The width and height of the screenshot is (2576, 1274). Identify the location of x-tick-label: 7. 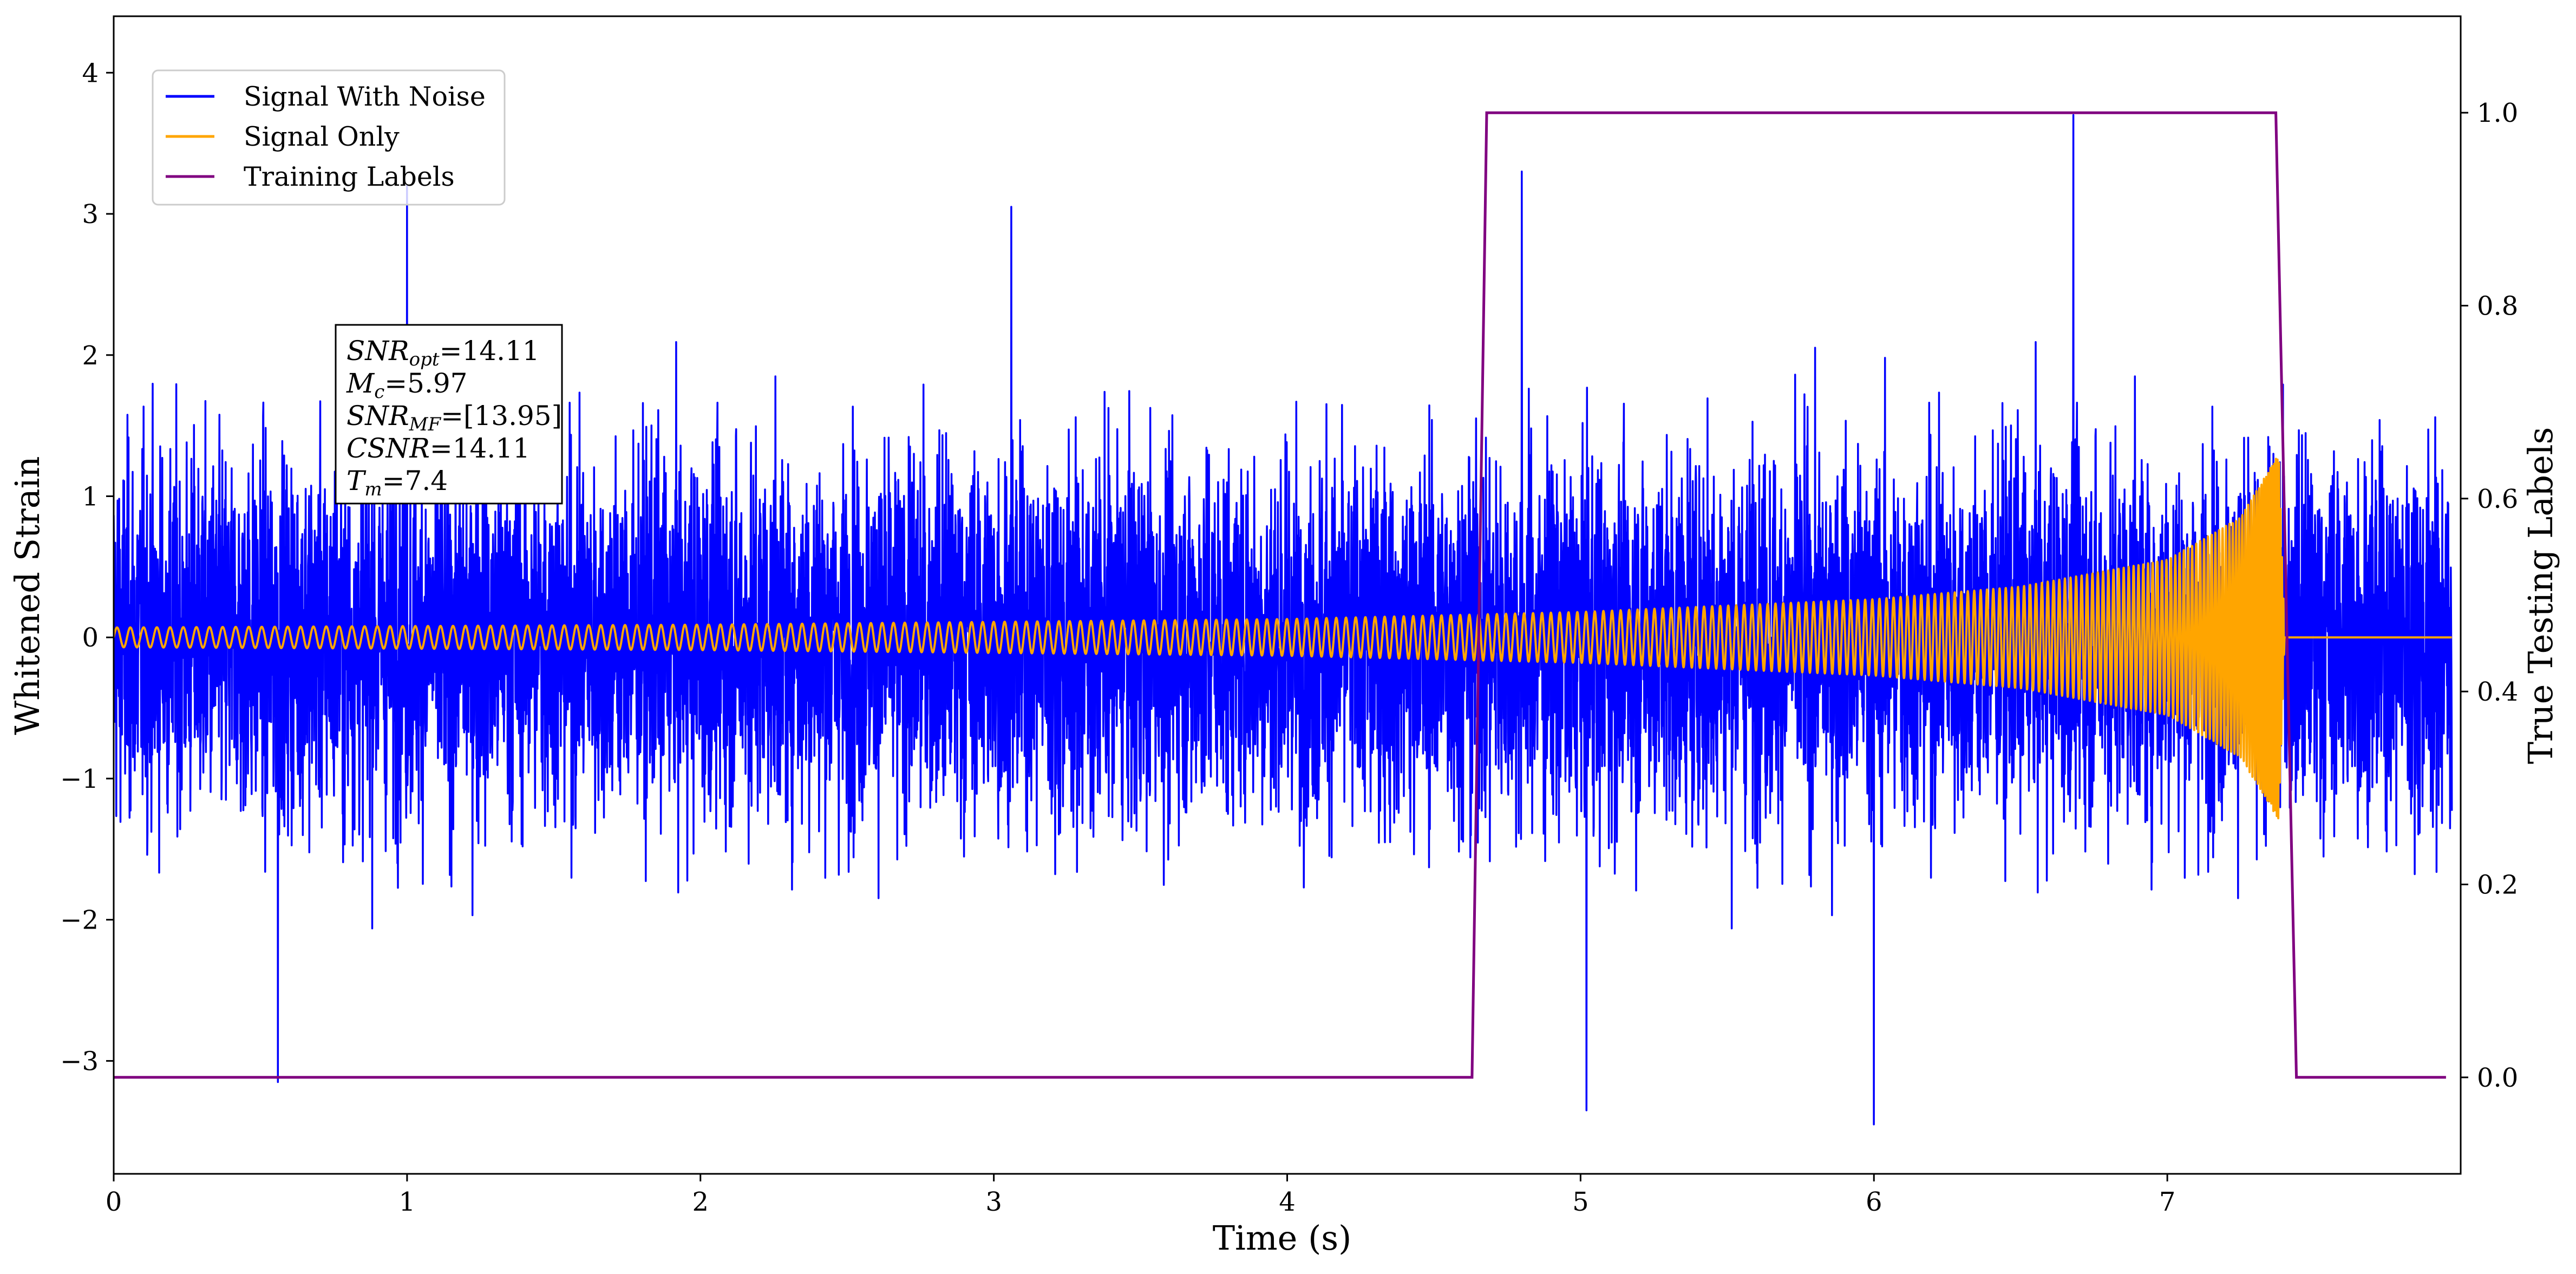
(2167, 1202).